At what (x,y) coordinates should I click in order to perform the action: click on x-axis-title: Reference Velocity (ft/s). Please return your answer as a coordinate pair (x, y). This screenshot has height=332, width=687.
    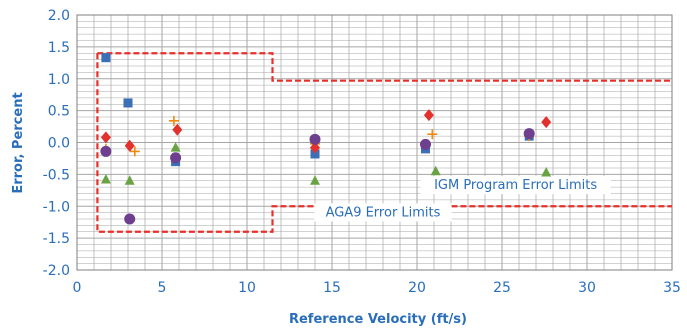
    Looking at the image, I should click on (378, 319).